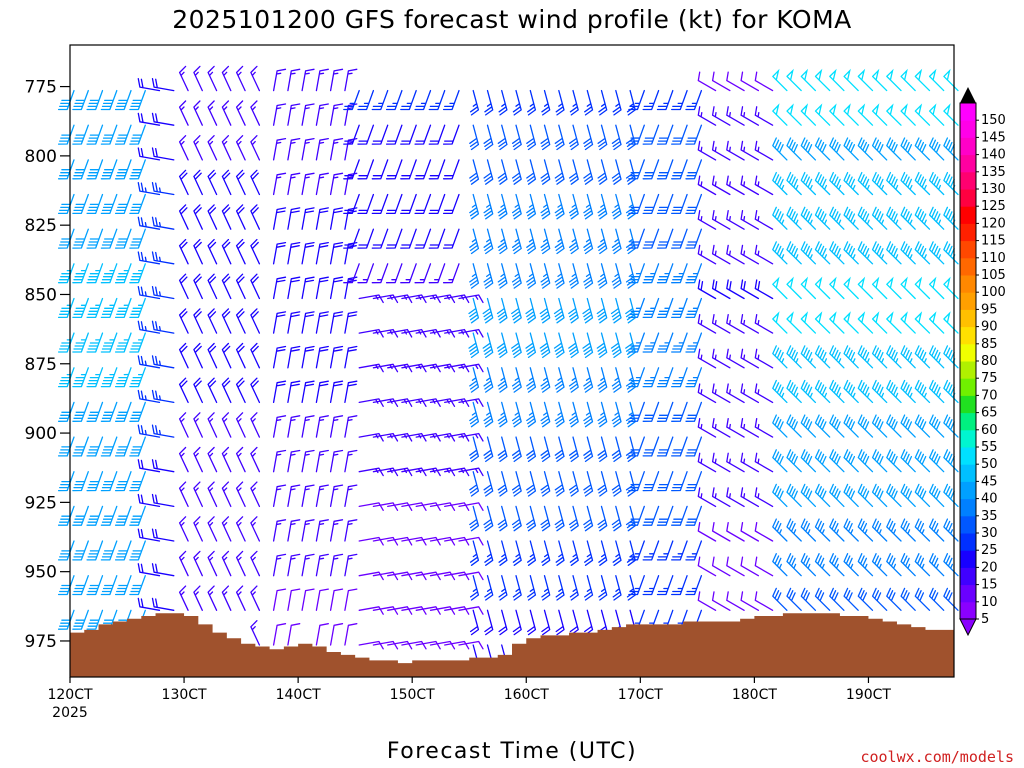 This screenshot has width=1024, height=768. I want to click on colorbar-label: 130, so click(993, 189).